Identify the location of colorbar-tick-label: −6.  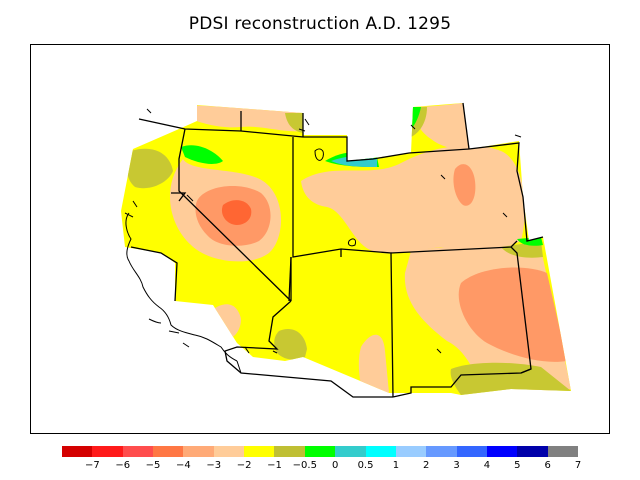
(123, 465).